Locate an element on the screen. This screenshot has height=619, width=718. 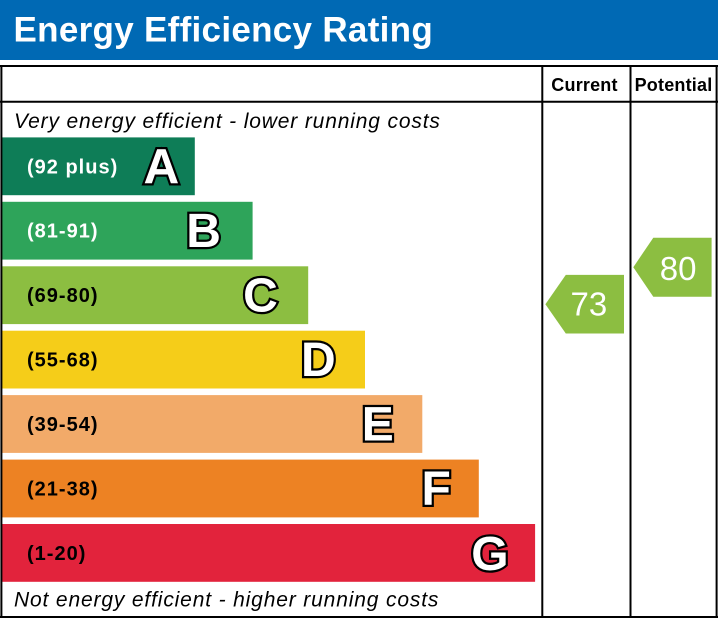
svg-text: E is located at coordinates (378, 424).